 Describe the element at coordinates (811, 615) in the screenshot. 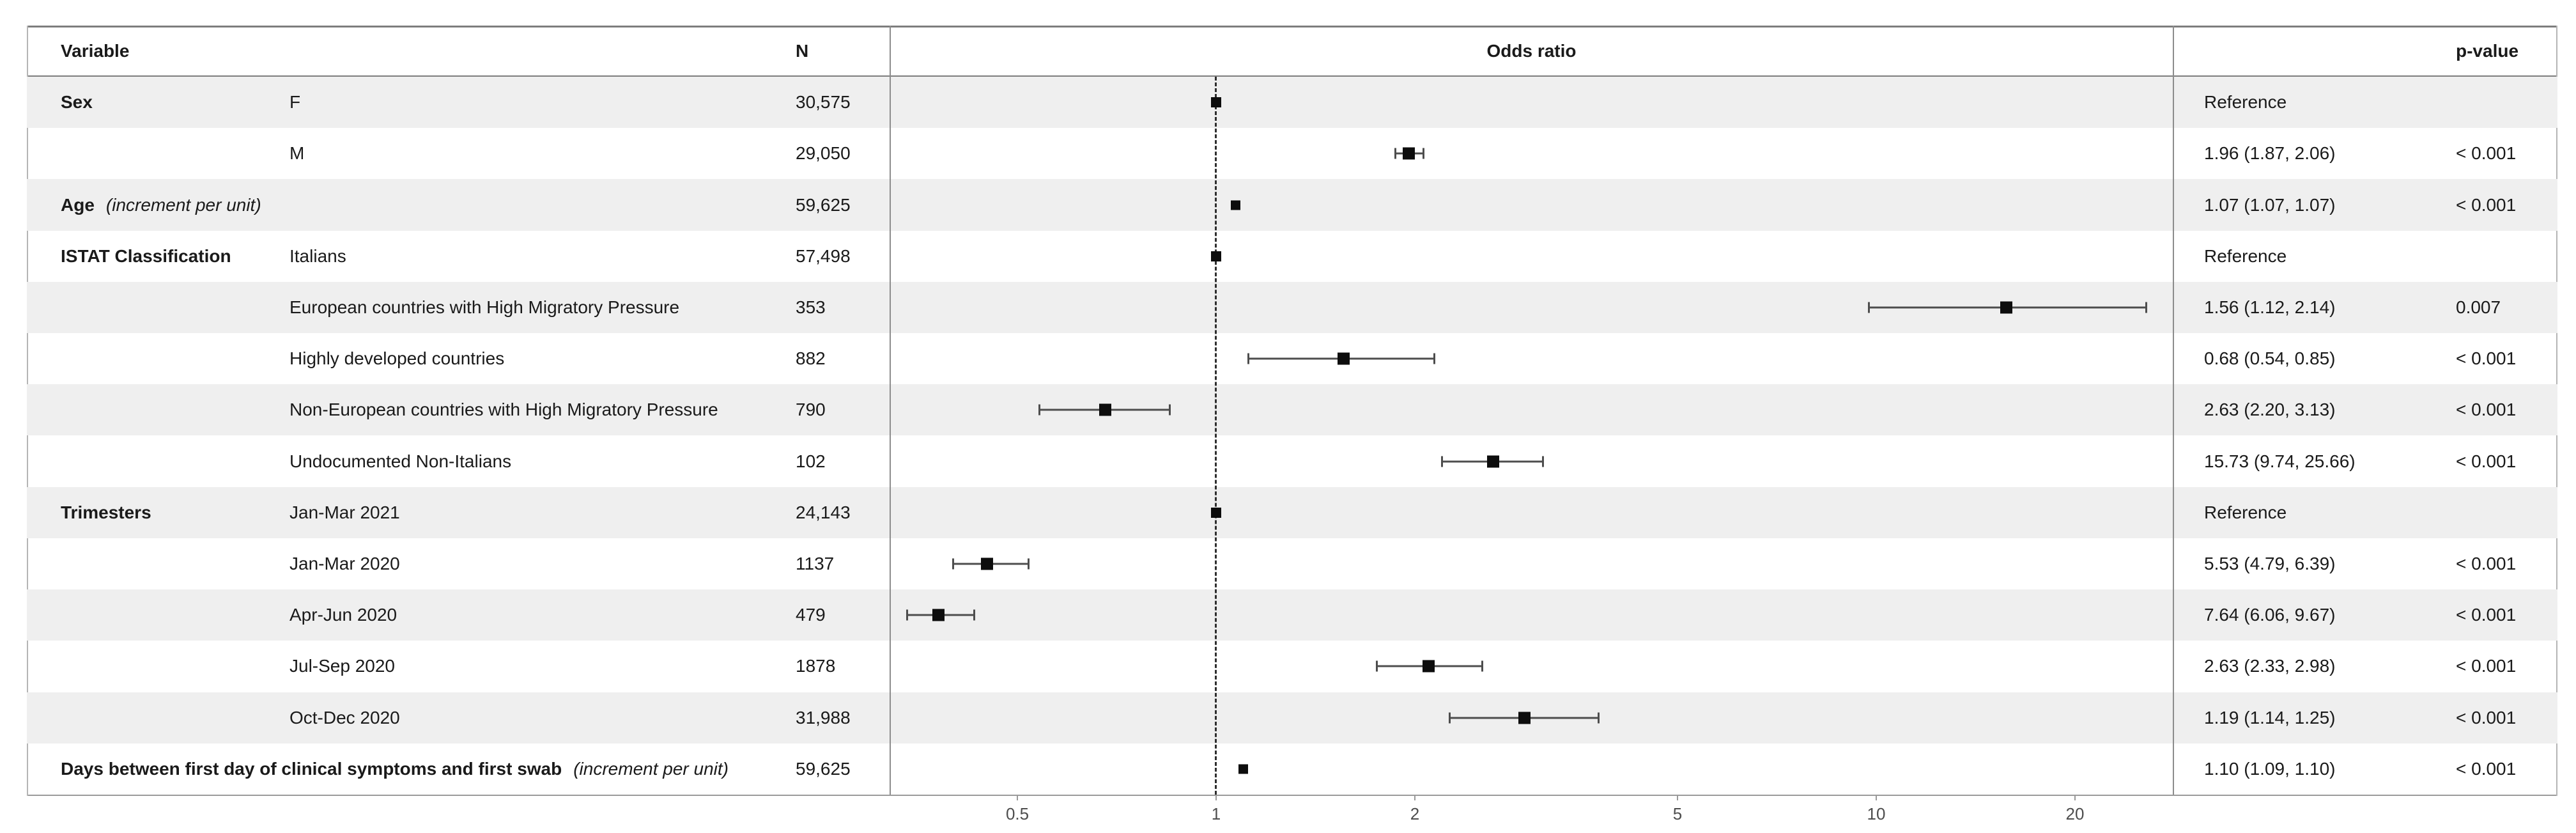

I see `n-value: 479` at that location.